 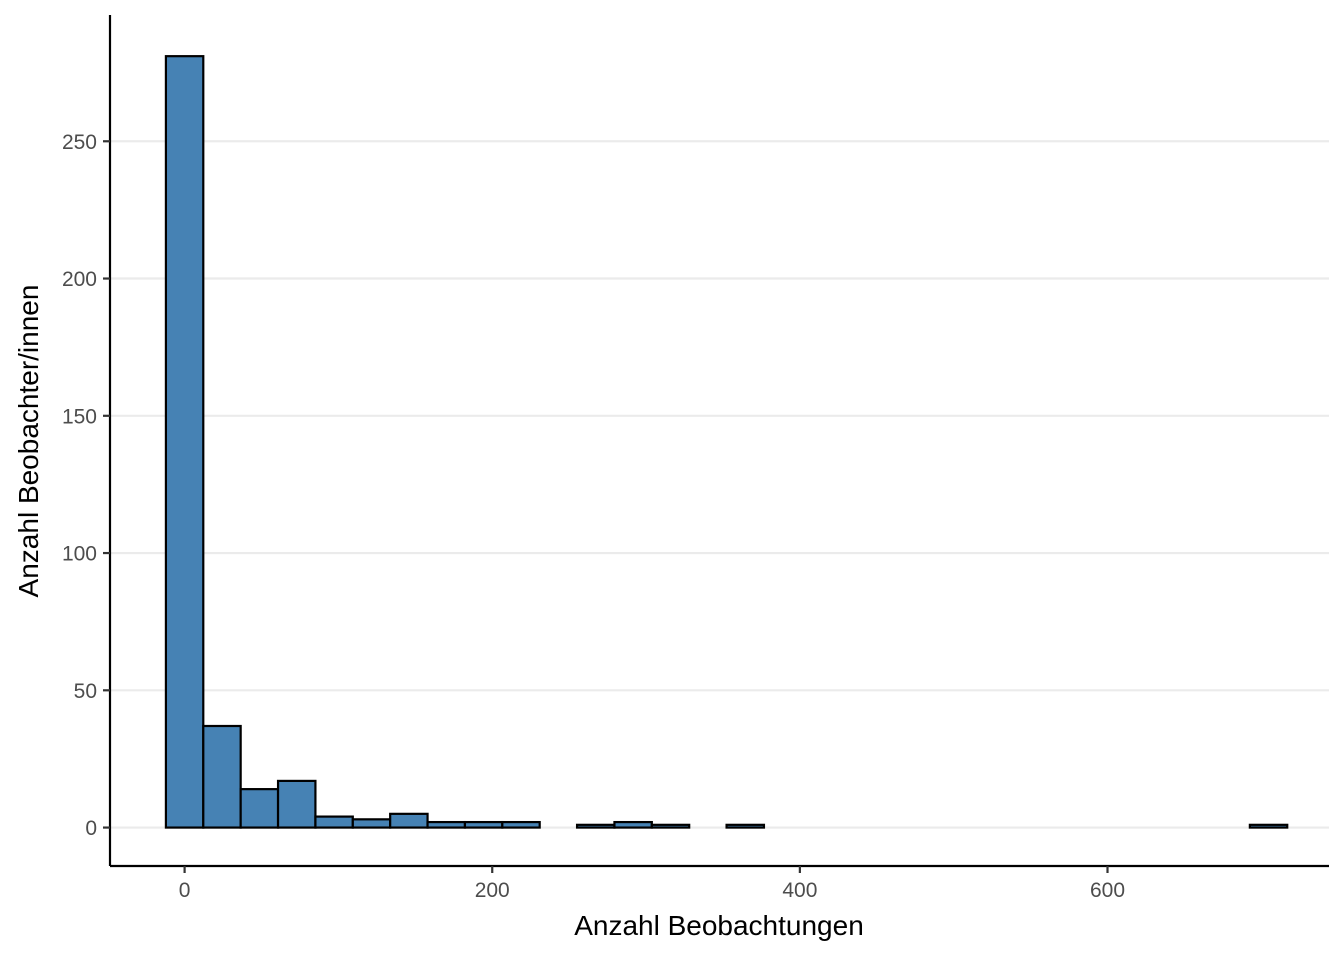 I want to click on x-tick-label: 400, so click(x=799, y=890).